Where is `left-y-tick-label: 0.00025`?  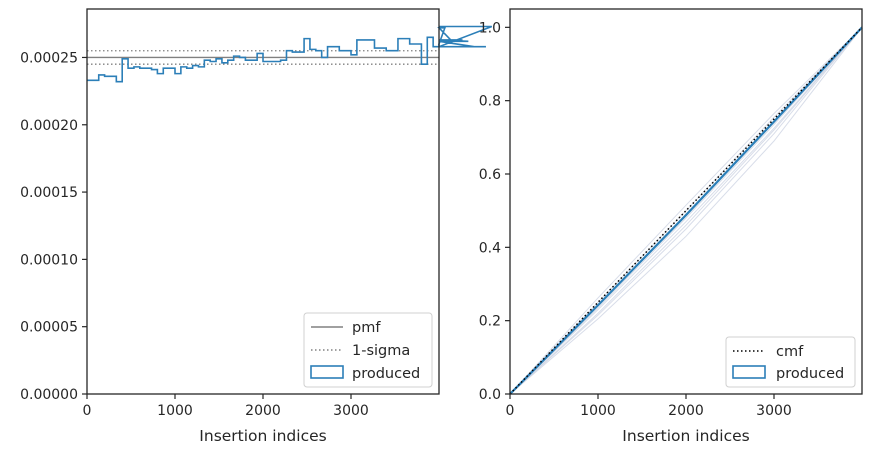
left-y-tick-label: 0.00025 is located at coordinates (49, 58).